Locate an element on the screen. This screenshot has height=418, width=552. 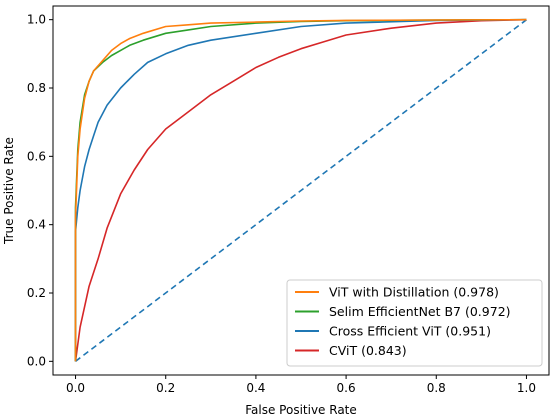
legend-entry: Cross Efficient ViT (0.951) is located at coordinates (410, 331).